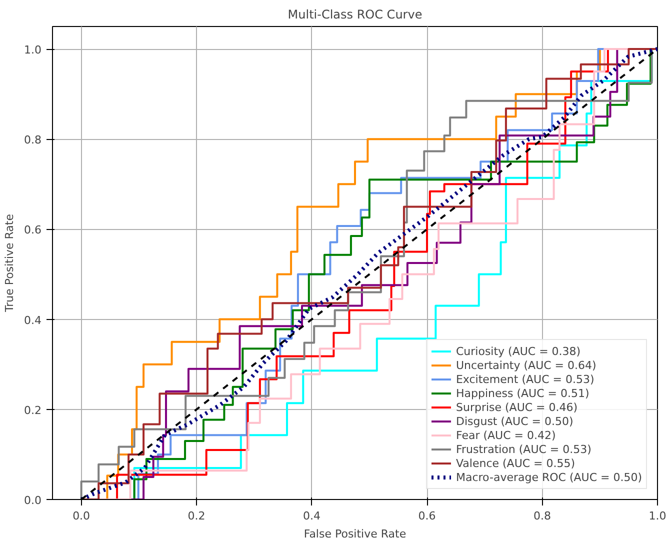 The height and width of the screenshot is (543, 669). What do you see at coordinates (543, 516) in the screenshot?
I see `x-tick-label: 0.8` at bounding box center [543, 516].